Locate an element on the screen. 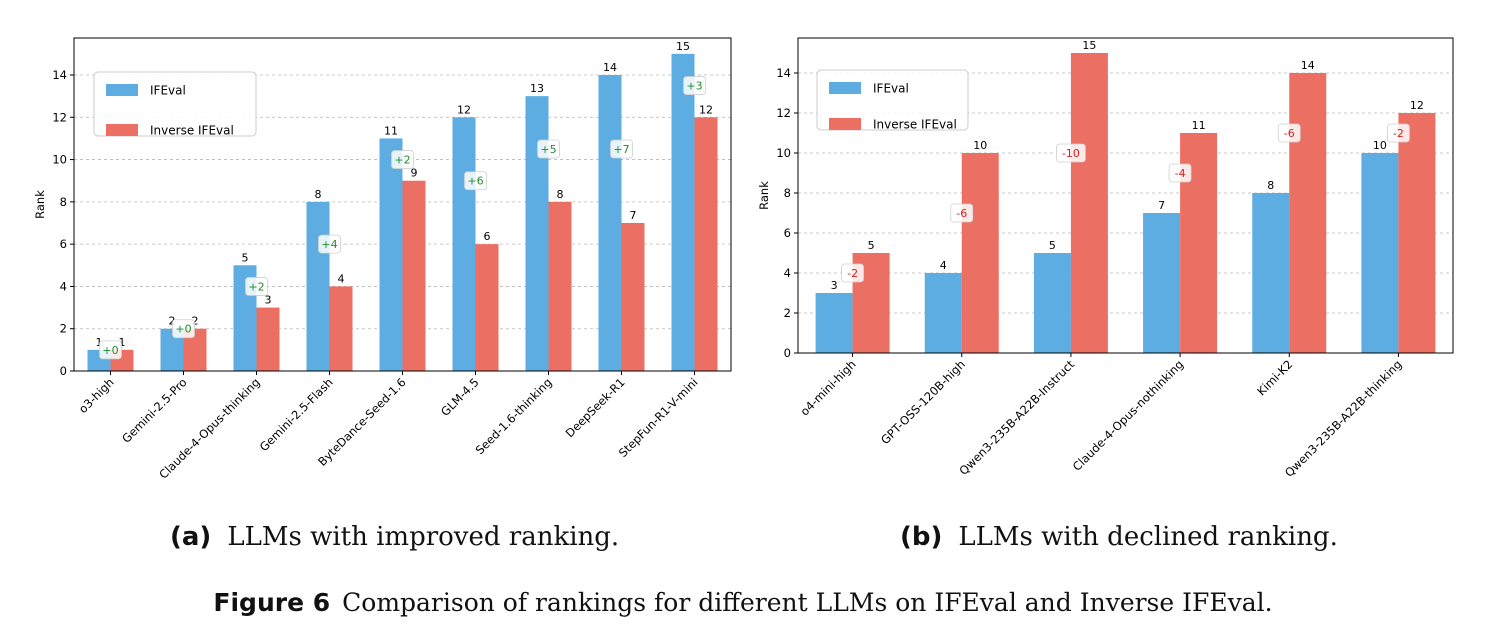  value-label-ifeval: 11 is located at coordinates (391, 130).